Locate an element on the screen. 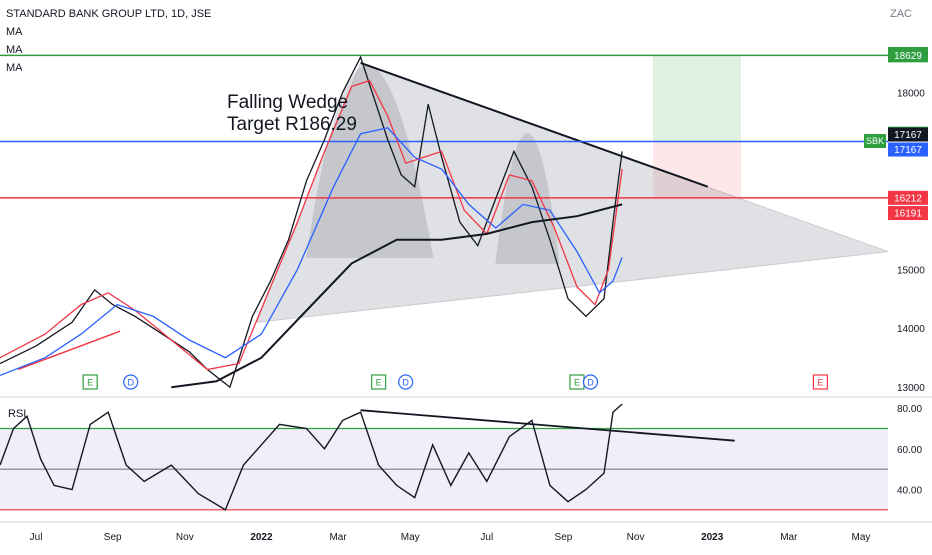 Image resolution: width=932 pixels, height=555 pixels. event-label-1: D is located at coordinates (130, 383).